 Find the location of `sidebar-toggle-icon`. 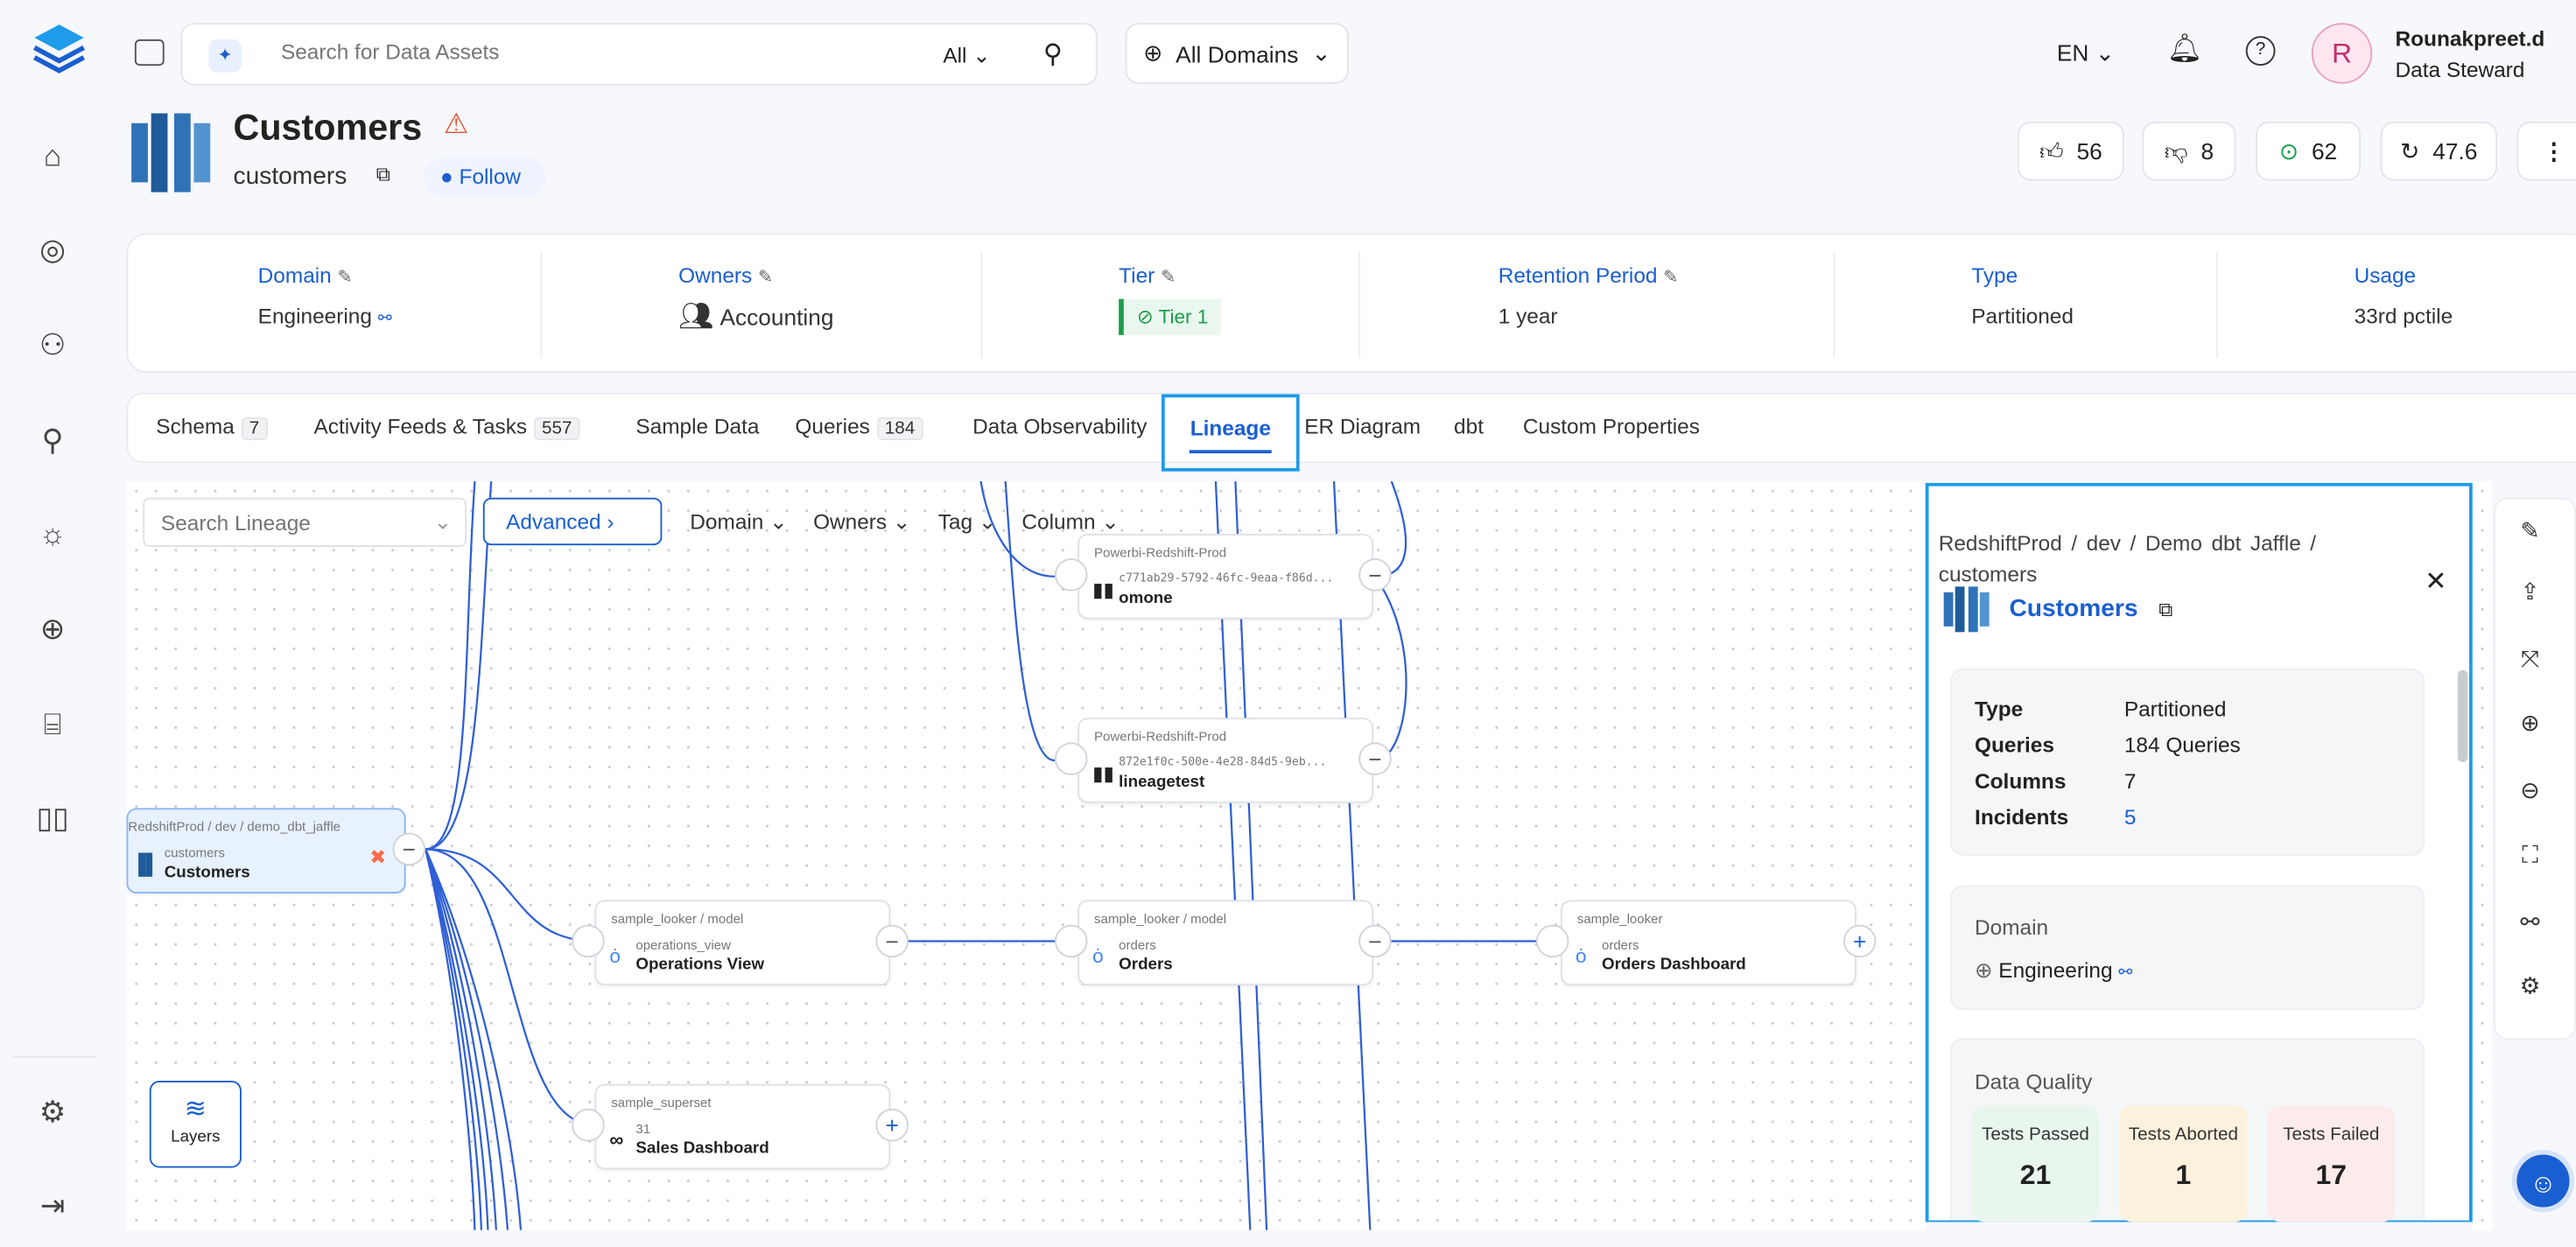

sidebar-toggle-icon is located at coordinates (149, 53).